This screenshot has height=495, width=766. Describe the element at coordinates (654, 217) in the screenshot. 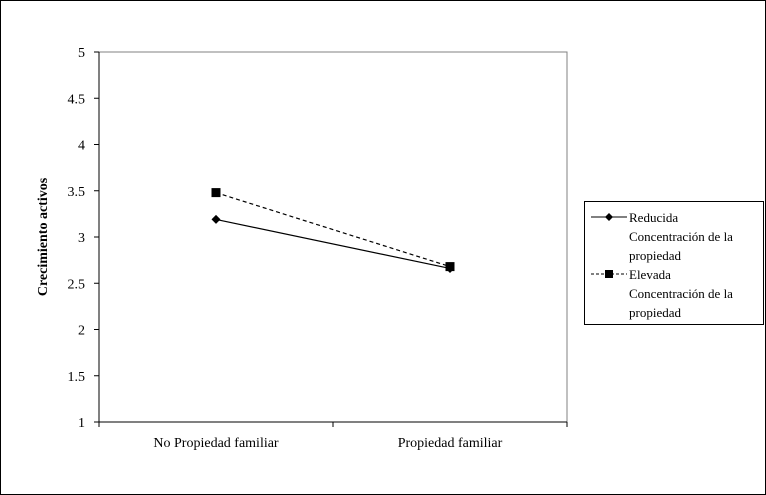

I see `legend-label-line: Reducida` at that location.